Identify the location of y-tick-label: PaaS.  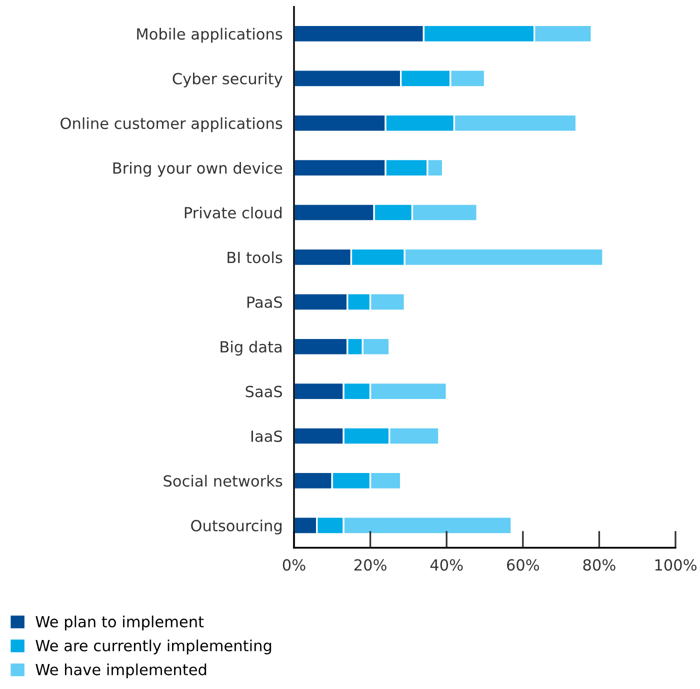
(264, 302).